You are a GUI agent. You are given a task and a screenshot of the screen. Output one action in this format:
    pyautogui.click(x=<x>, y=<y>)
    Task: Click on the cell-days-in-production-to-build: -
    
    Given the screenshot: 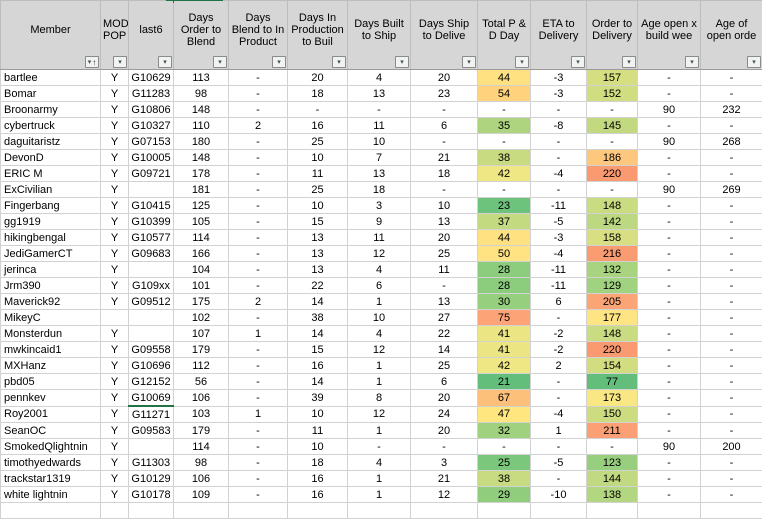 What is the action you would take?
    pyautogui.click(x=318, y=110)
    